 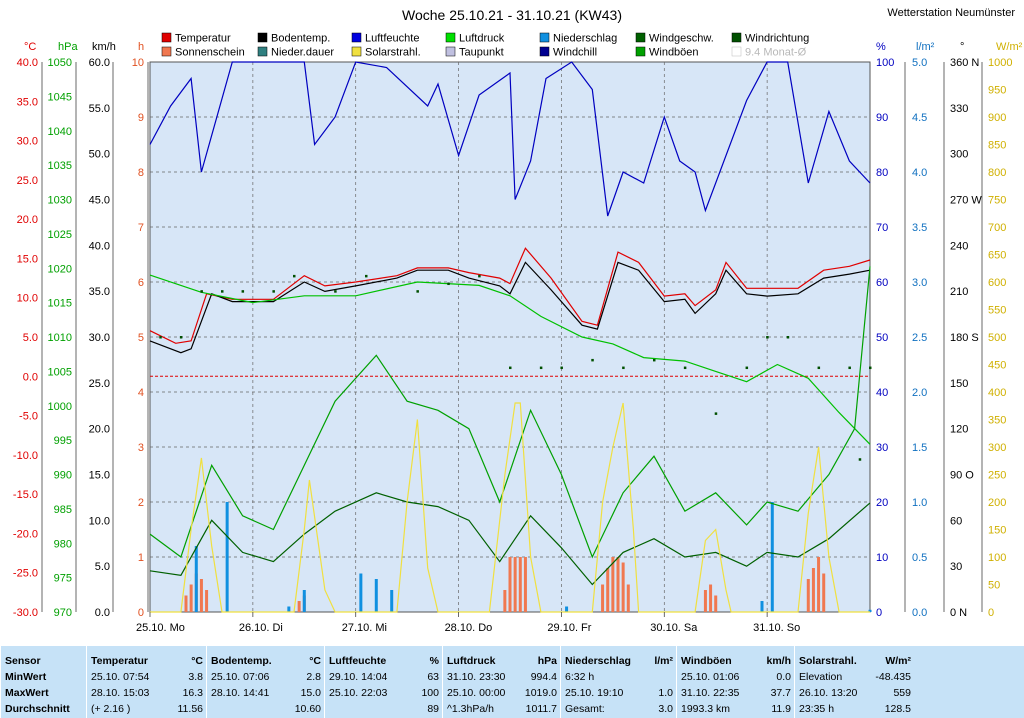 I want to click on axis-tick-label-temp: 30.0, so click(x=27, y=142).